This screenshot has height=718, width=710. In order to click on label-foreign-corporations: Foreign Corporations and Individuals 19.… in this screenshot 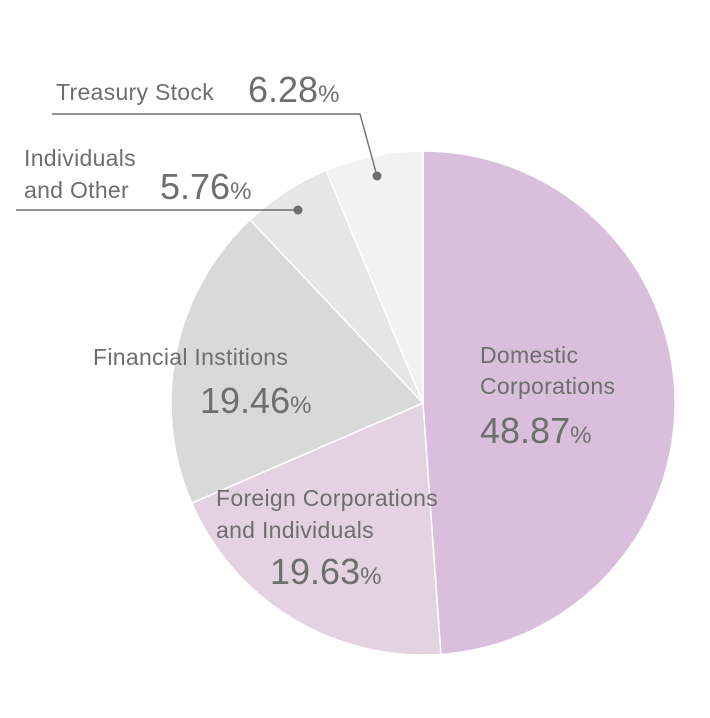, I will do `click(327, 538)`.